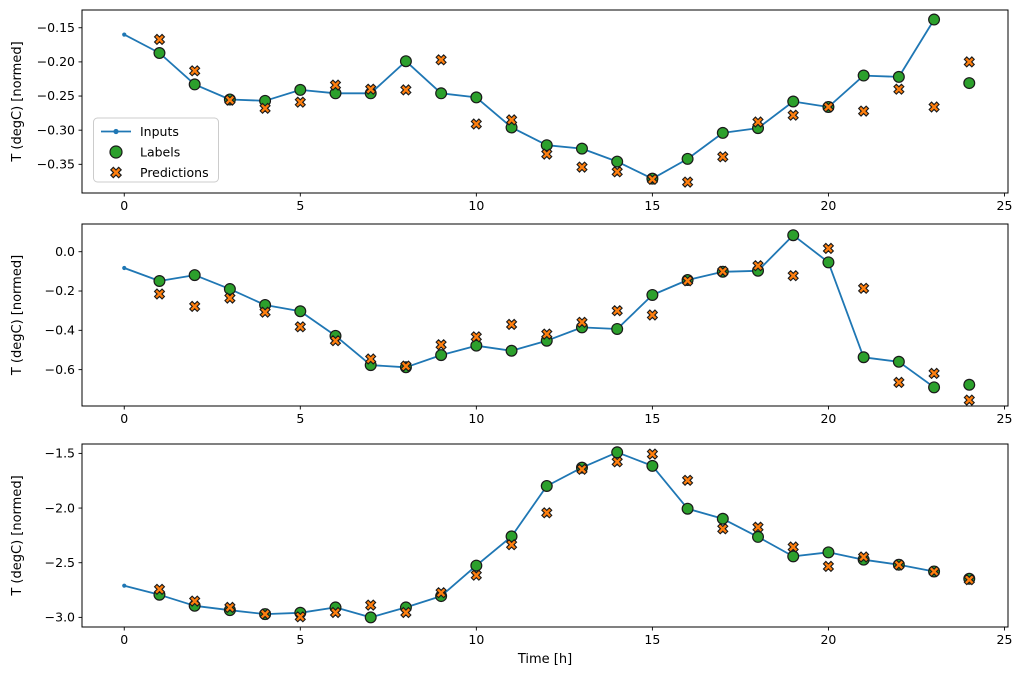 The image size is (1023, 679). Describe the element at coordinates (652, 418) in the screenshot. I see `x-tick-label: 15` at that location.